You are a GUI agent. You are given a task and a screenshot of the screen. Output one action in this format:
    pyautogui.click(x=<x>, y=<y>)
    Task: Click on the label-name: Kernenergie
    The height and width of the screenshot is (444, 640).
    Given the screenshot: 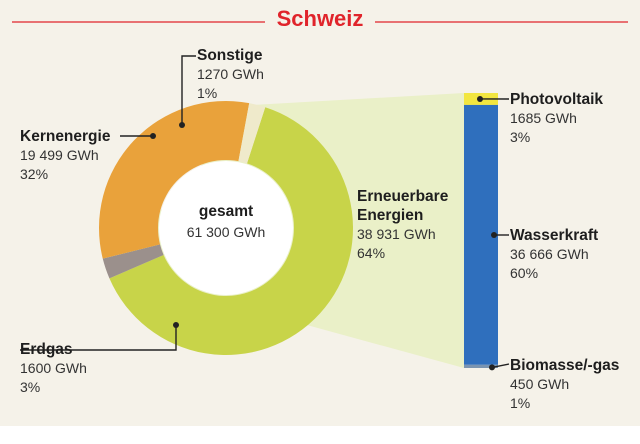 What is the action you would take?
    pyautogui.click(x=65, y=136)
    